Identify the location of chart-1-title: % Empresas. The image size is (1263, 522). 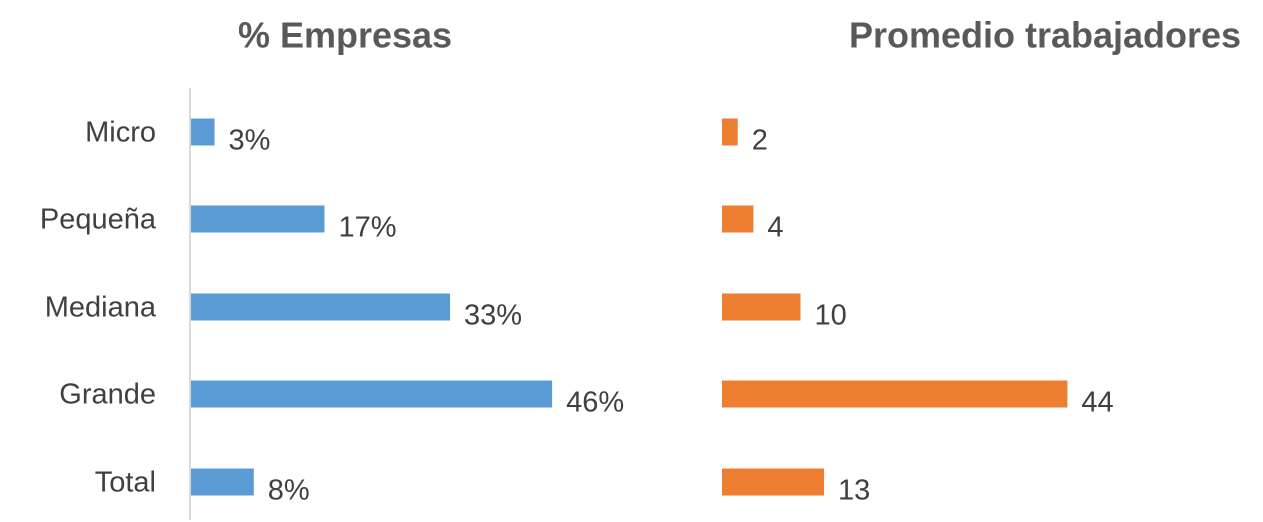
(345, 35).